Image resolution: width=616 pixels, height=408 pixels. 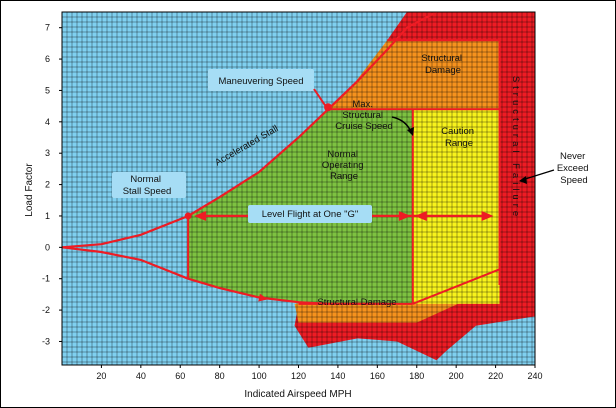 I want to click on maneuvering-speed-arrow, so click(x=319, y=97).